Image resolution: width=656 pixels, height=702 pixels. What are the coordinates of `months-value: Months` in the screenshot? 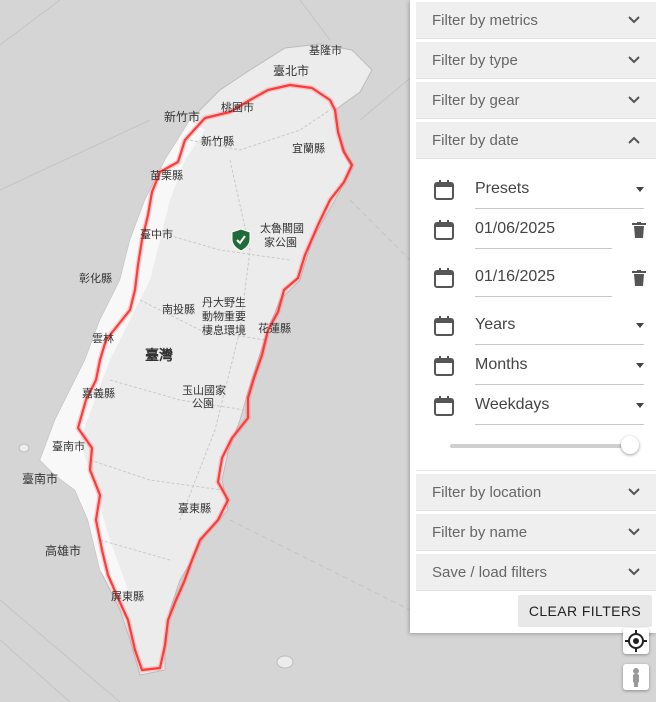 It's located at (501, 364).